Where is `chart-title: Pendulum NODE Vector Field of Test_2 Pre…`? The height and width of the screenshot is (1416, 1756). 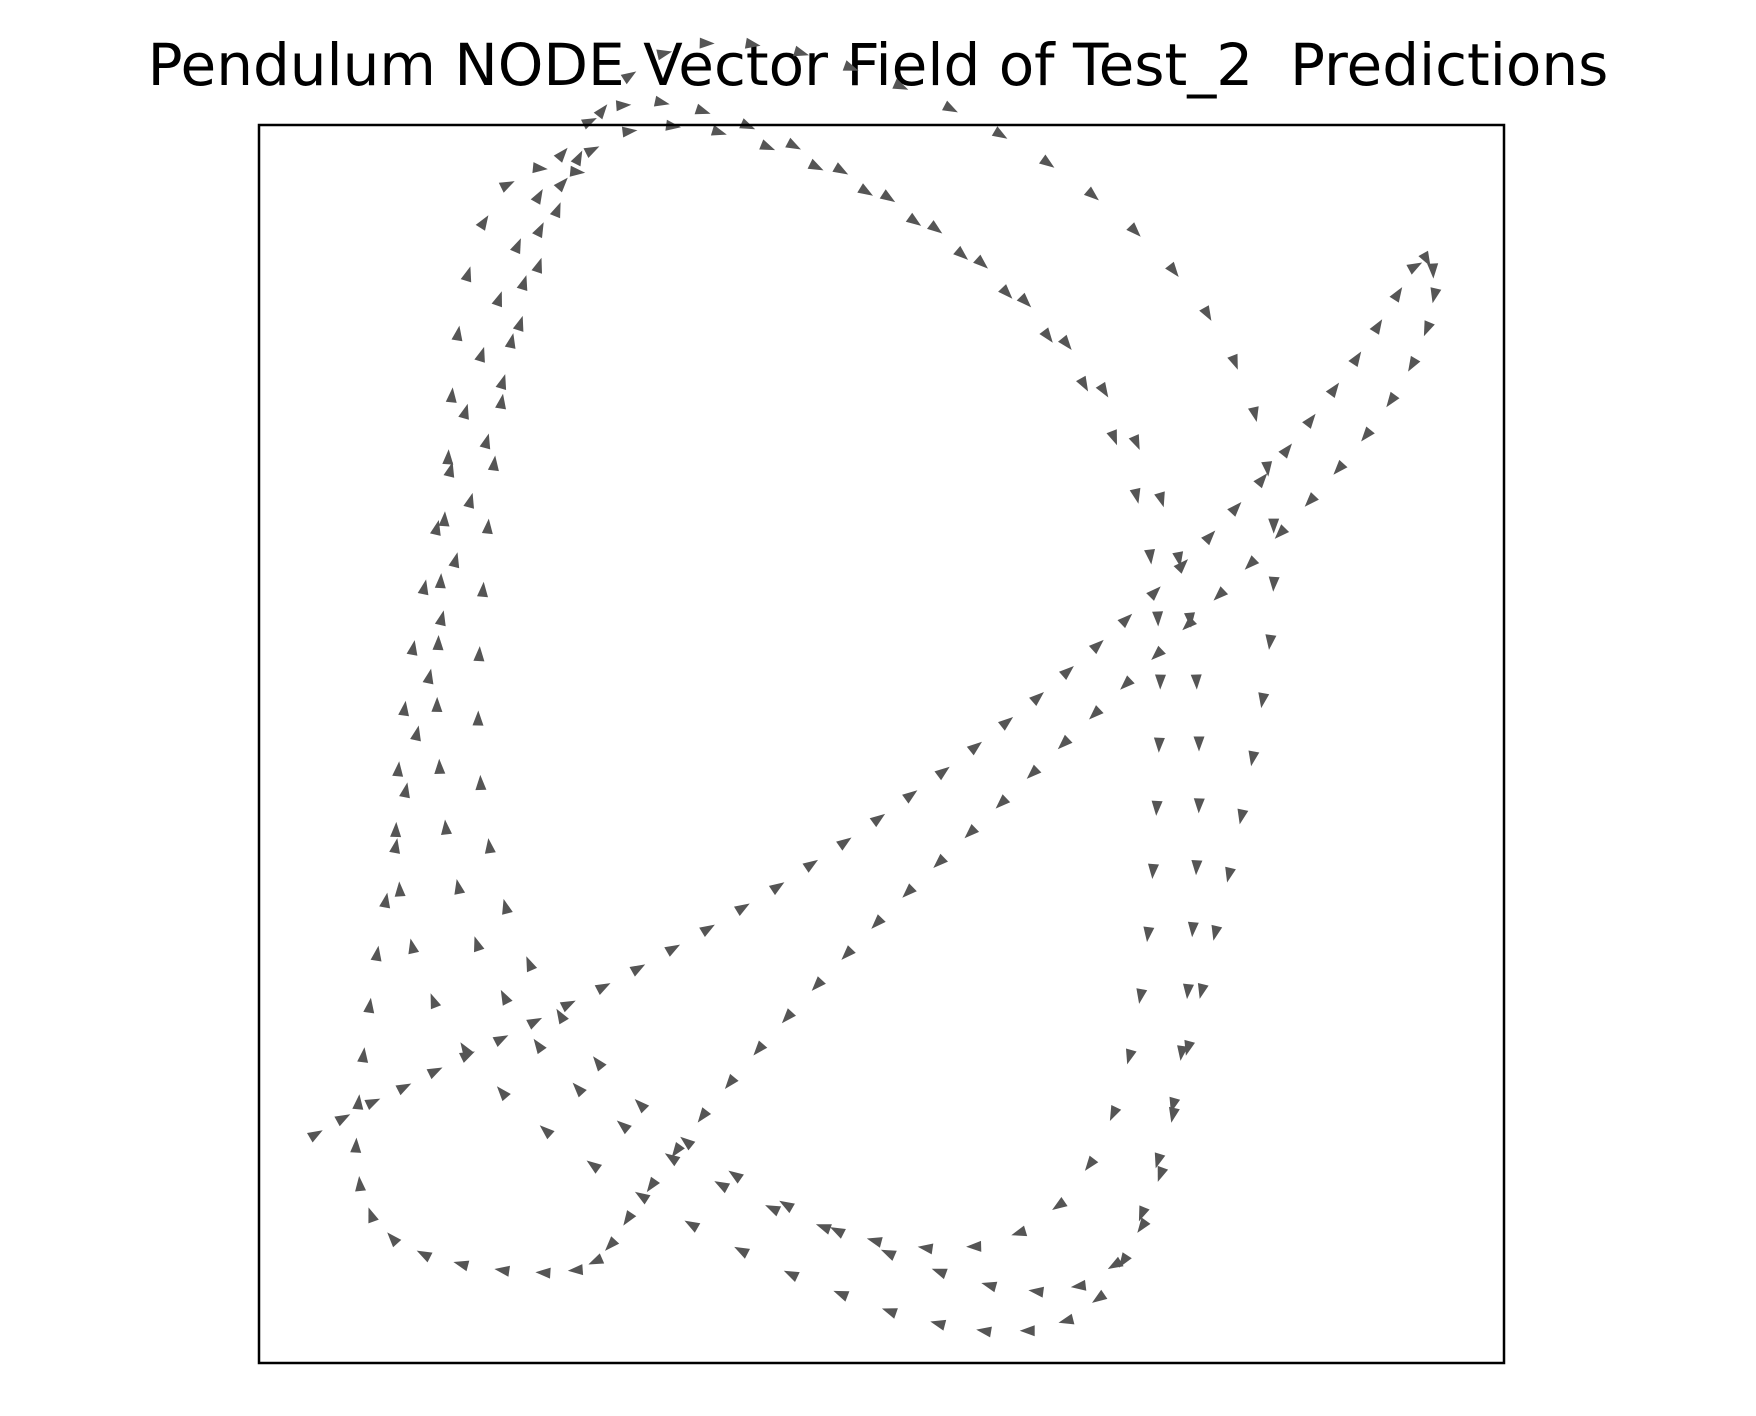
chart-title: Pendulum NODE Vector Field of Test_2 Pre… is located at coordinates (878, 65).